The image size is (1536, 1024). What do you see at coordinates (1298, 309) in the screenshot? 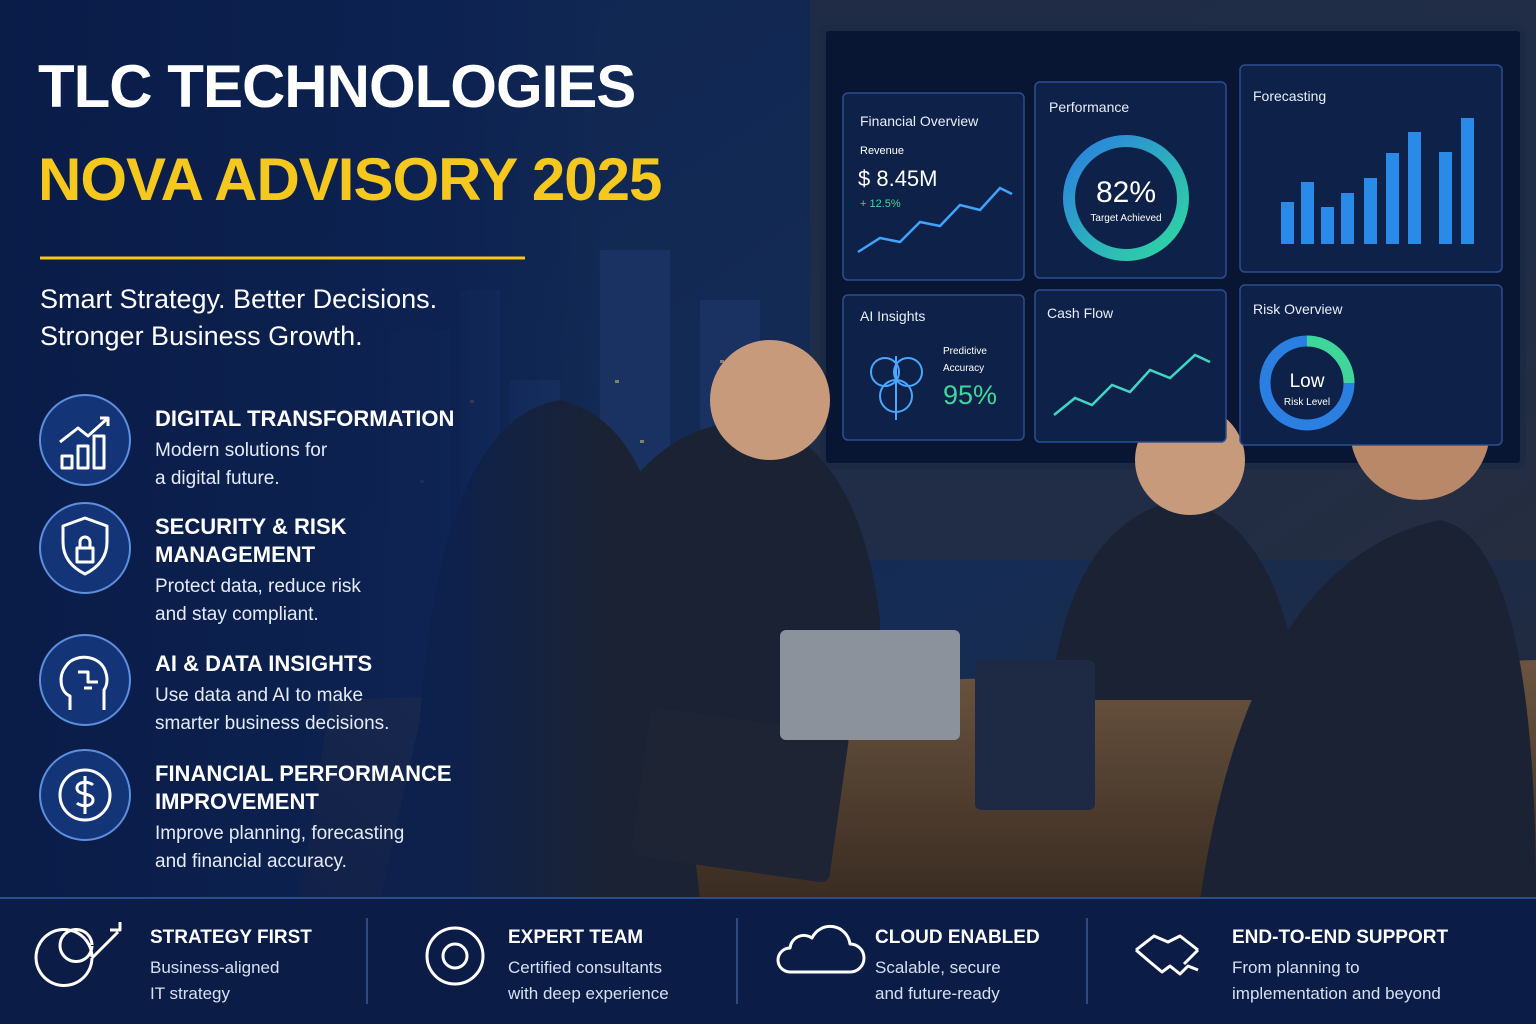
I see `panel-title: Risk Overview` at bounding box center [1298, 309].